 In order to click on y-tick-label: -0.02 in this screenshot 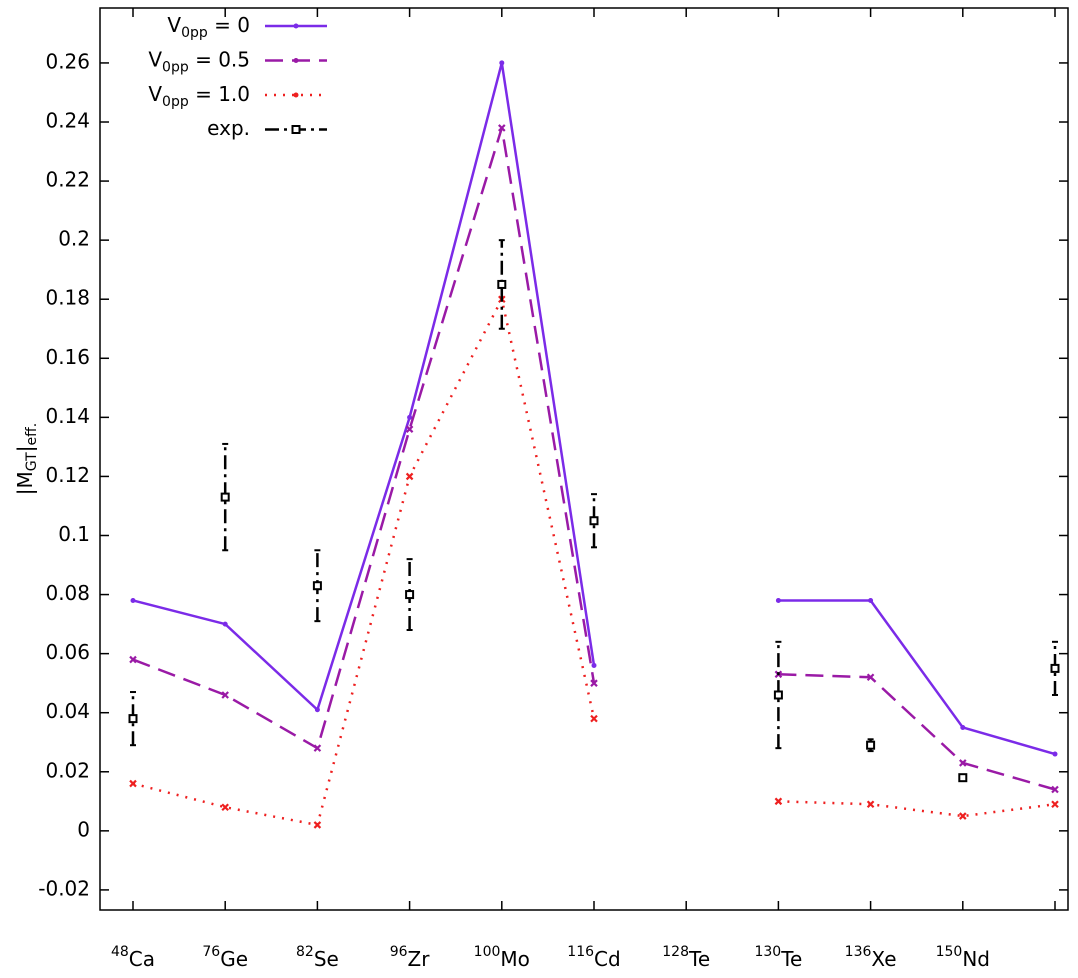, I will do `click(64, 888)`.